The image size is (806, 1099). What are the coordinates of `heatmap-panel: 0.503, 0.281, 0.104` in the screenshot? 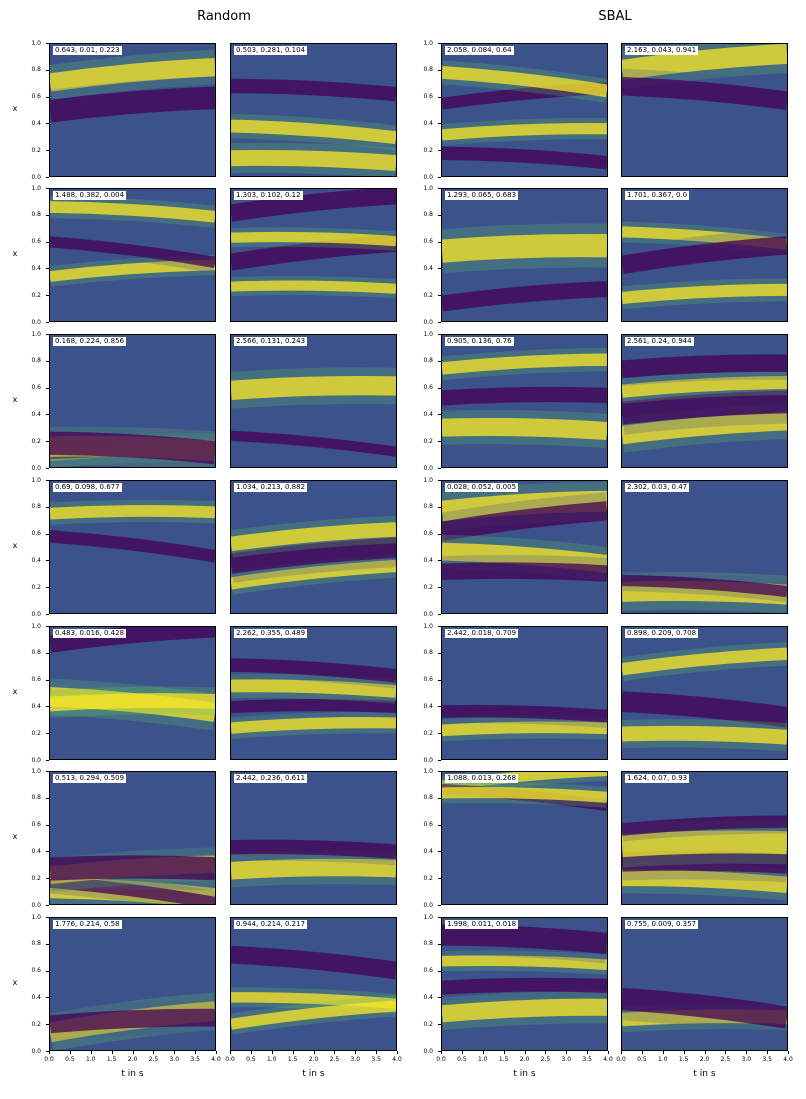 It's located at (313, 110).